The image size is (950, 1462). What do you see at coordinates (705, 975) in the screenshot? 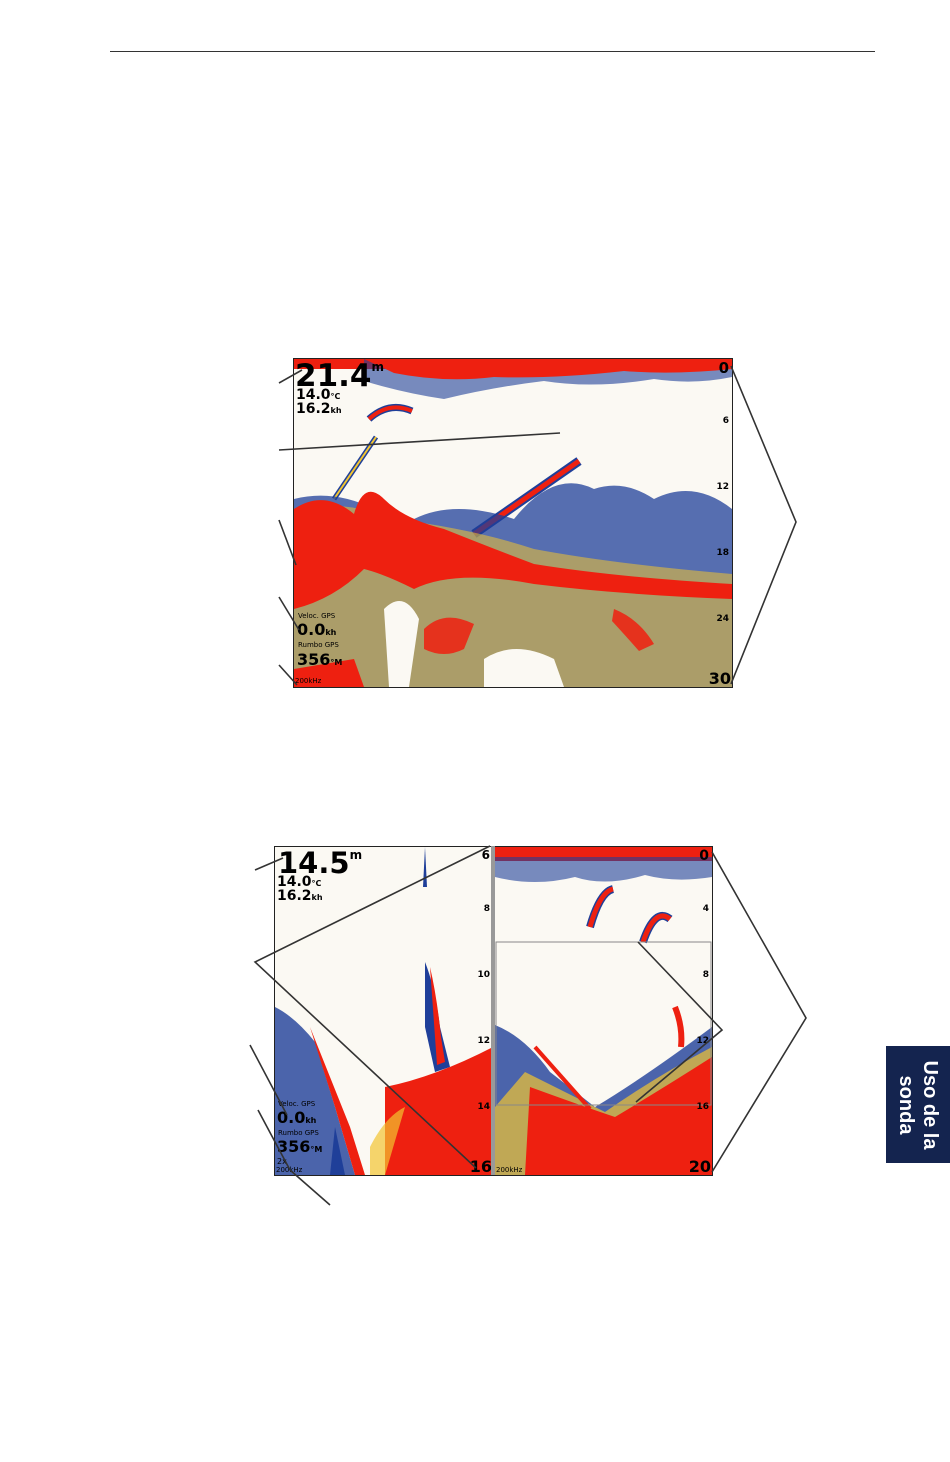
I see `overview-scale-mark: 8` at bounding box center [705, 975].